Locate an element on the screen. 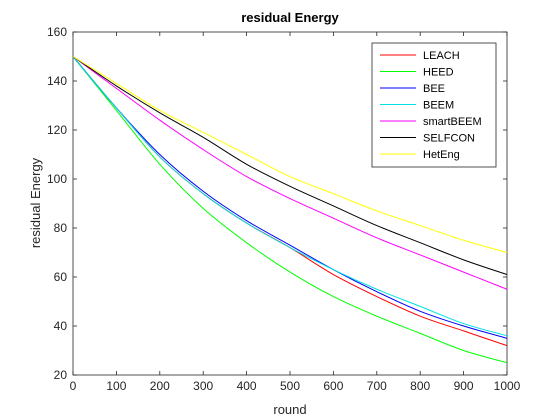 The height and width of the screenshot is (420, 560). legend-label: BEE is located at coordinates (434, 89).